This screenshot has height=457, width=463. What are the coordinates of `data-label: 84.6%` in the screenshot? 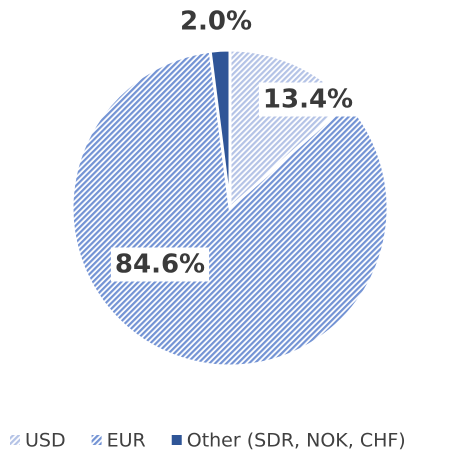 It's located at (160, 265).